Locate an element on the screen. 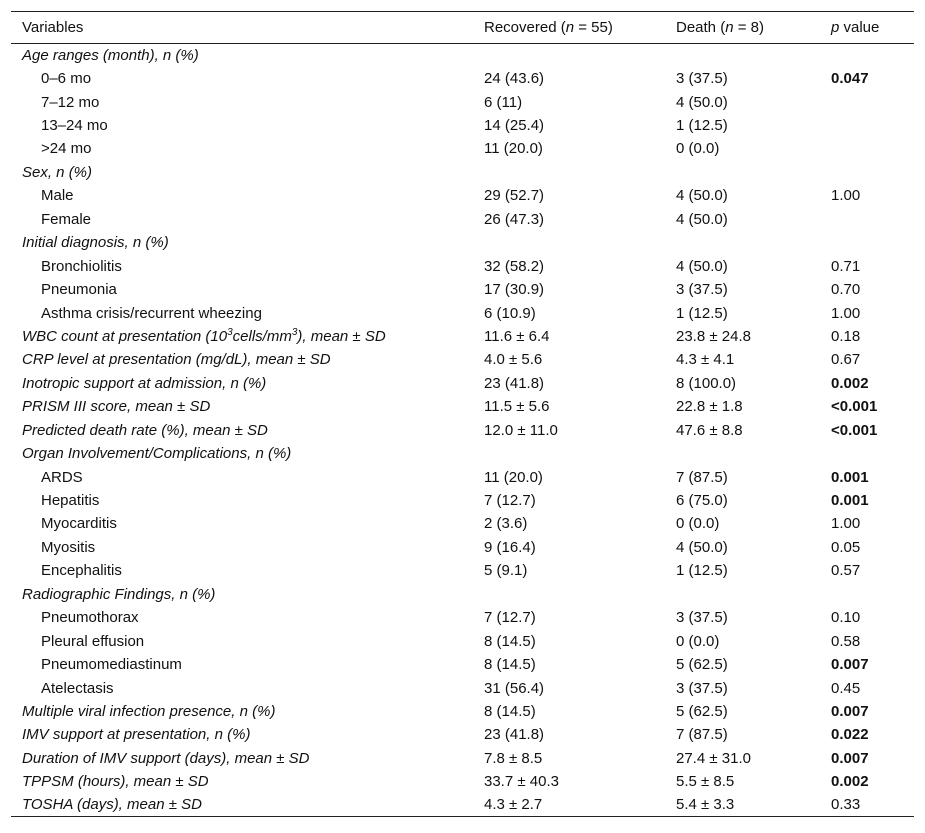 The height and width of the screenshot is (833, 925). death-cell: 0 (0.0) is located at coordinates (753, 523).